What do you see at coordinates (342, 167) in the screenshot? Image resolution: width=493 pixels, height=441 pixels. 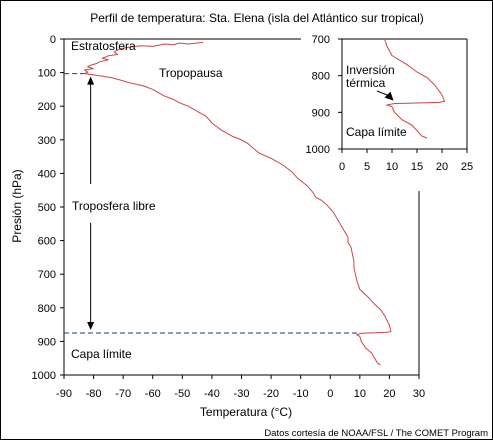 I see `inset-x-tick-label: 0` at bounding box center [342, 167].